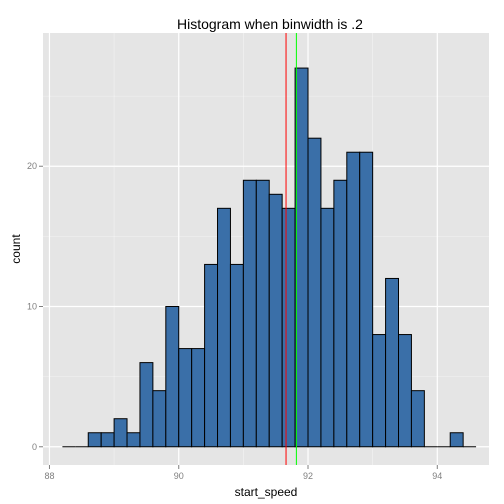 The width and height of the screenshot is (504, 504). What do you see at coordinates (34, 447) in the screenshot?
I see `y-tick-label: 0` at bounding box center [34, 447].